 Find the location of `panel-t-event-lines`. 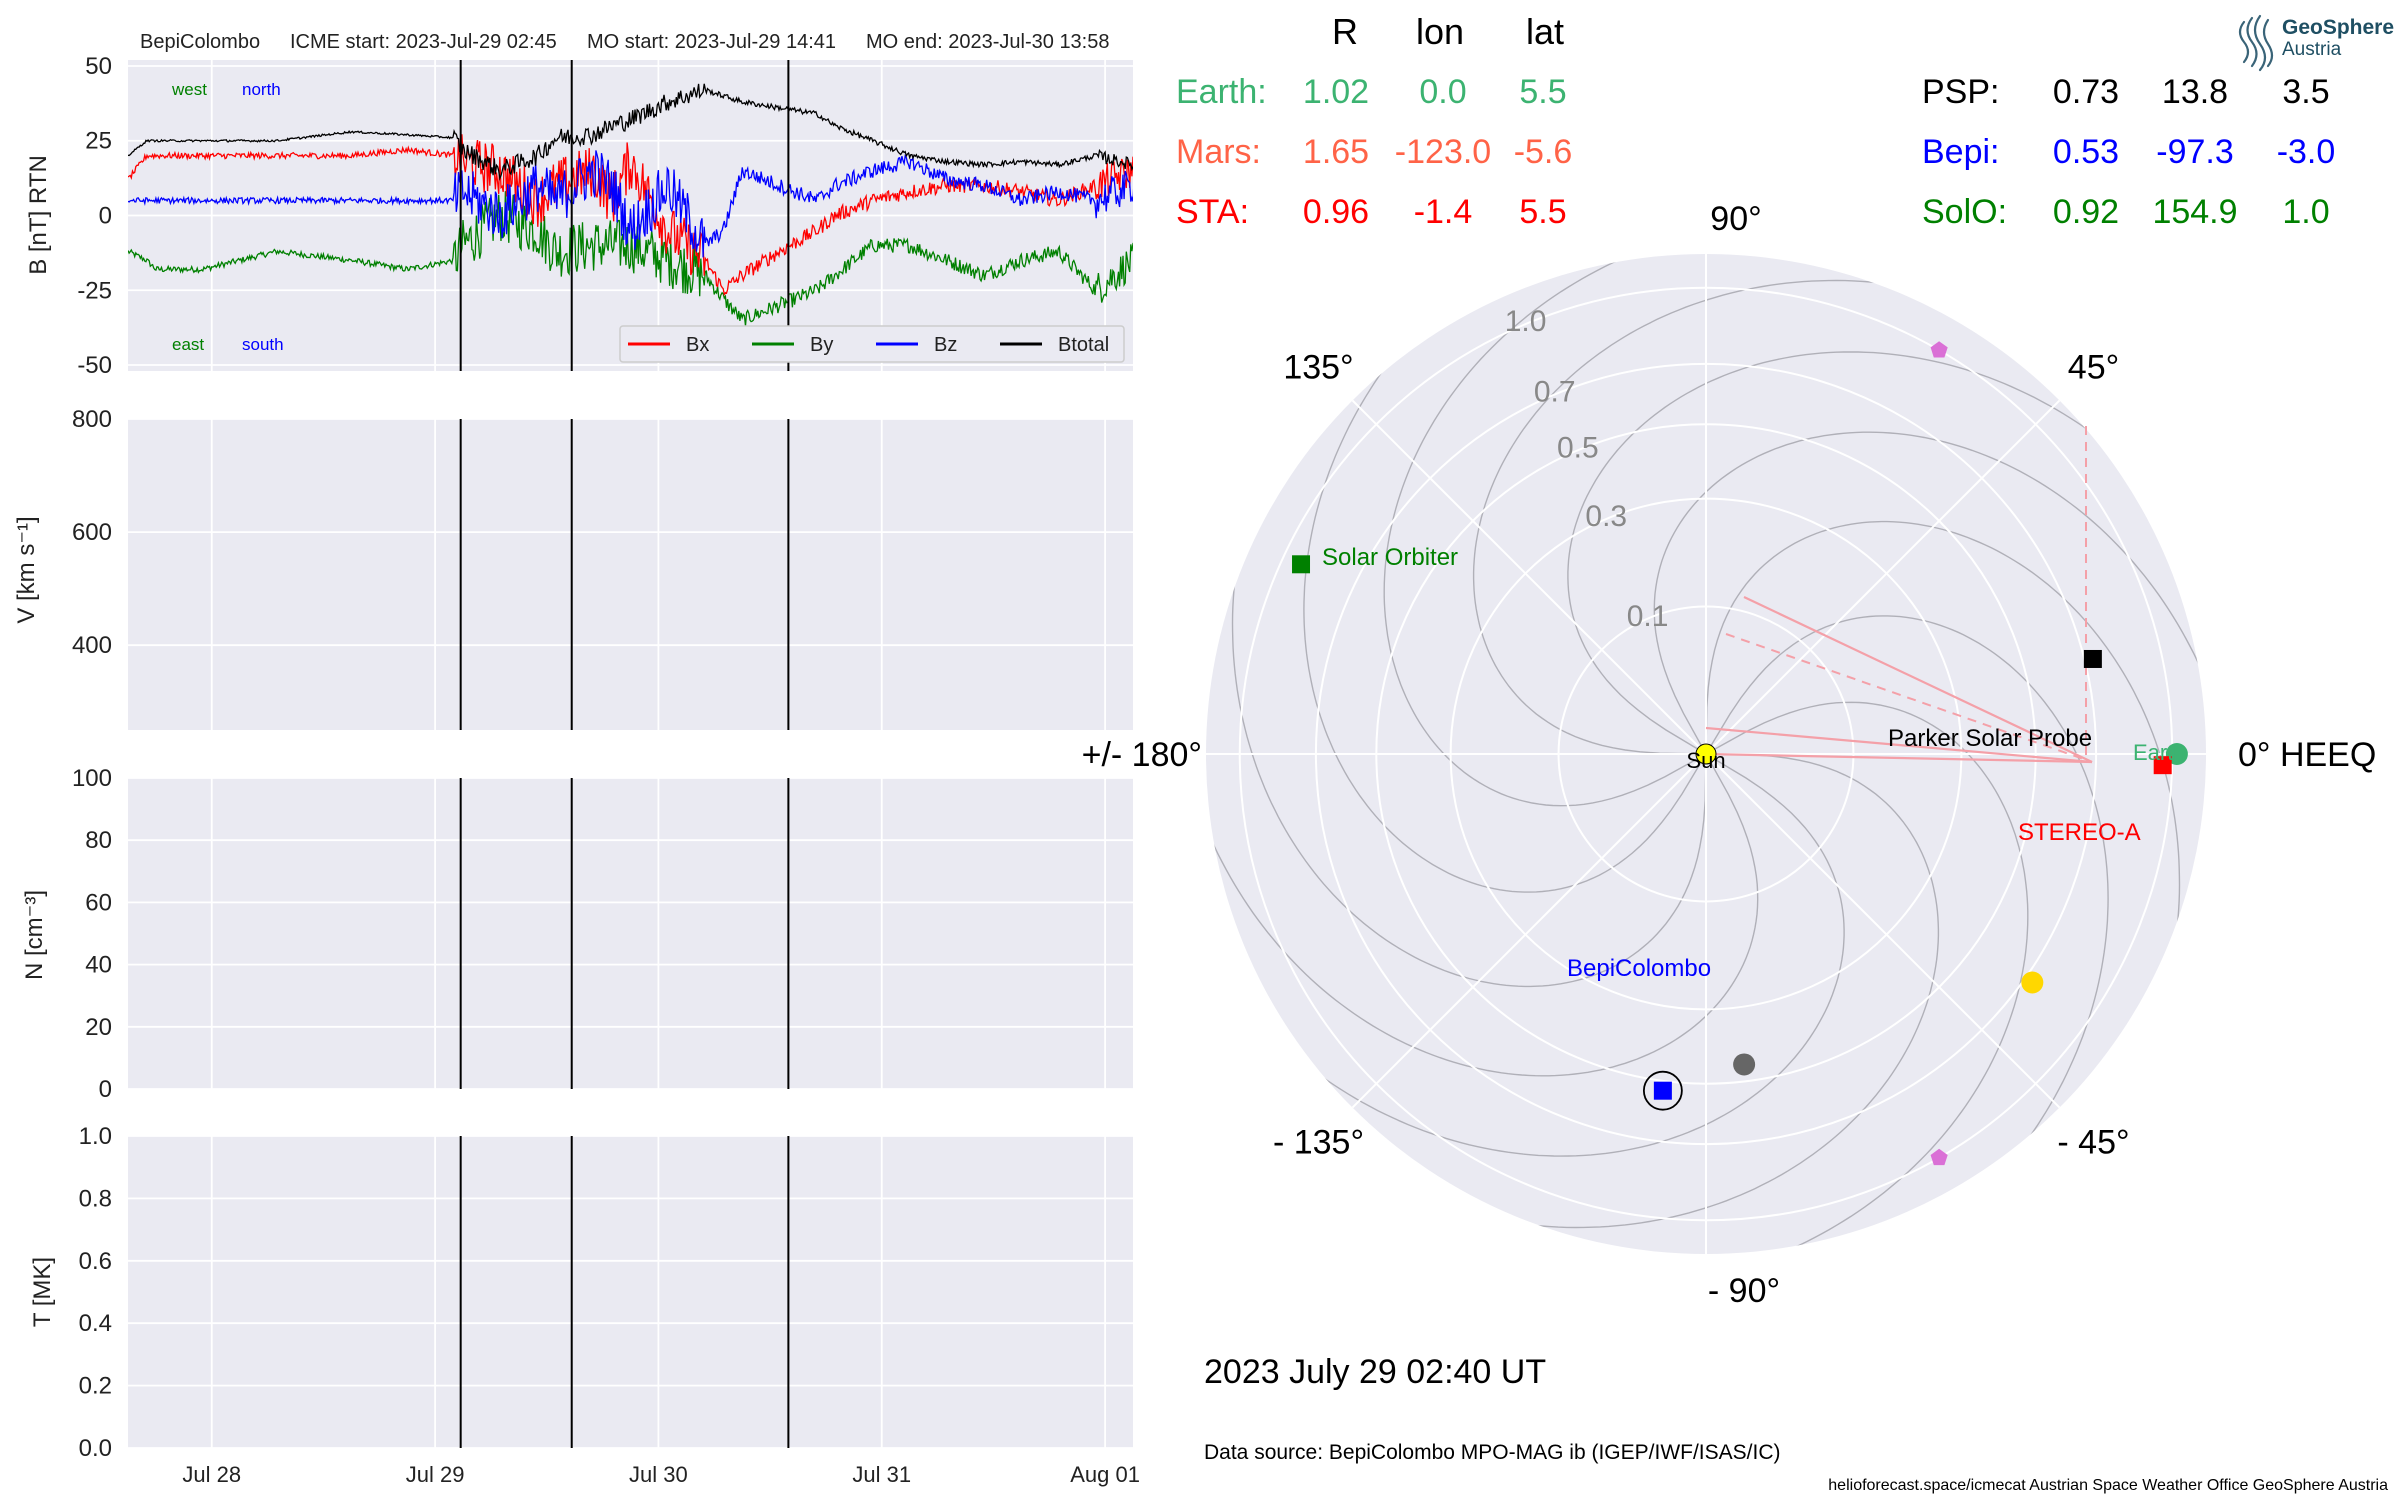

panel-t-event-lines is located at coordinates (624, 1292).